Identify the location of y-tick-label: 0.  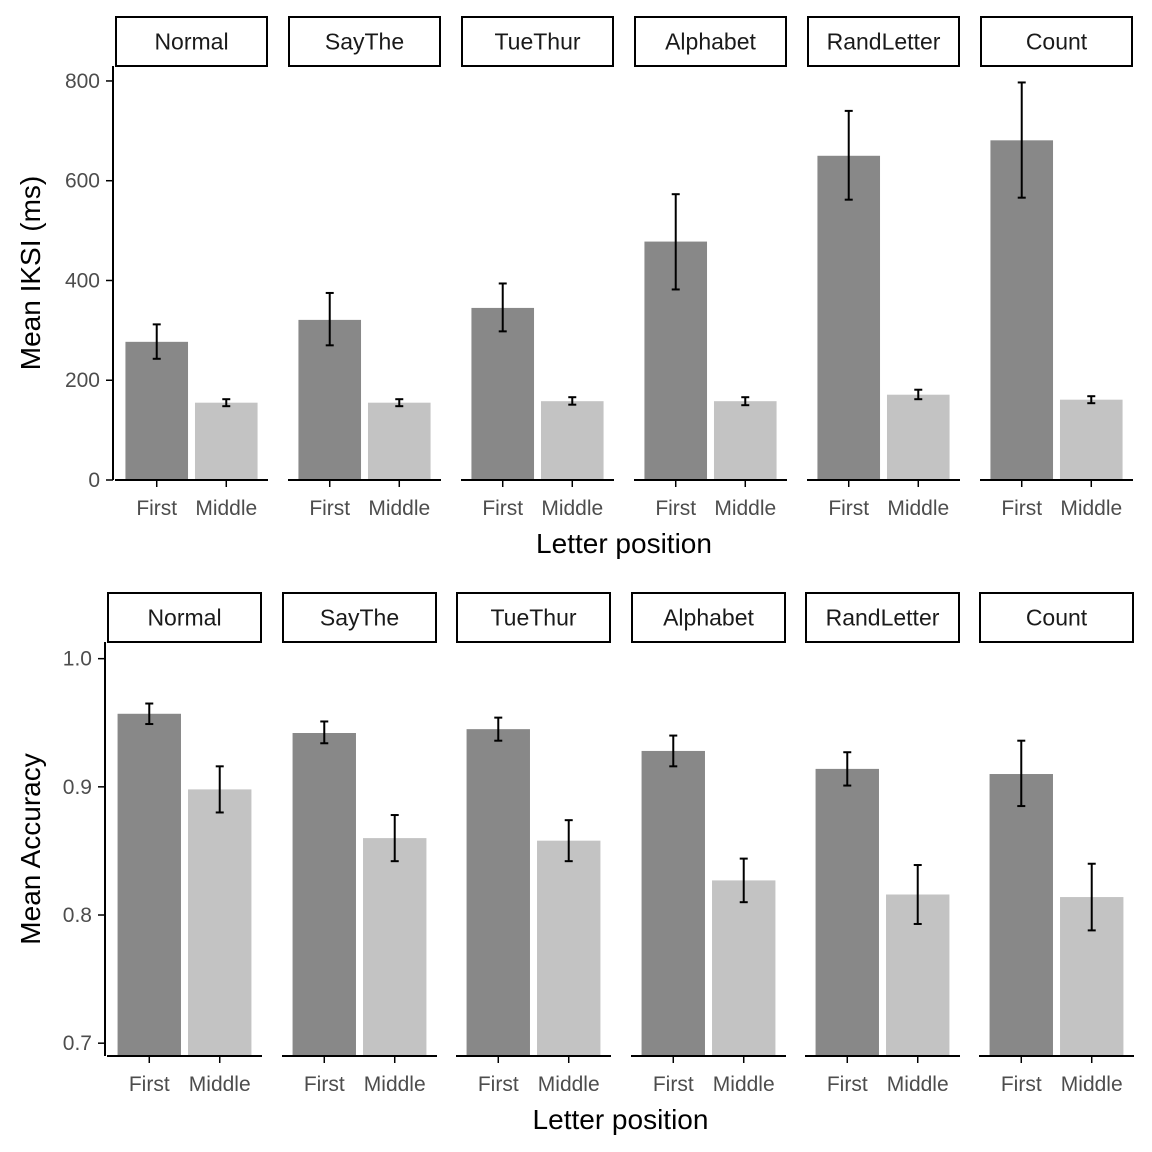
(94, 480).